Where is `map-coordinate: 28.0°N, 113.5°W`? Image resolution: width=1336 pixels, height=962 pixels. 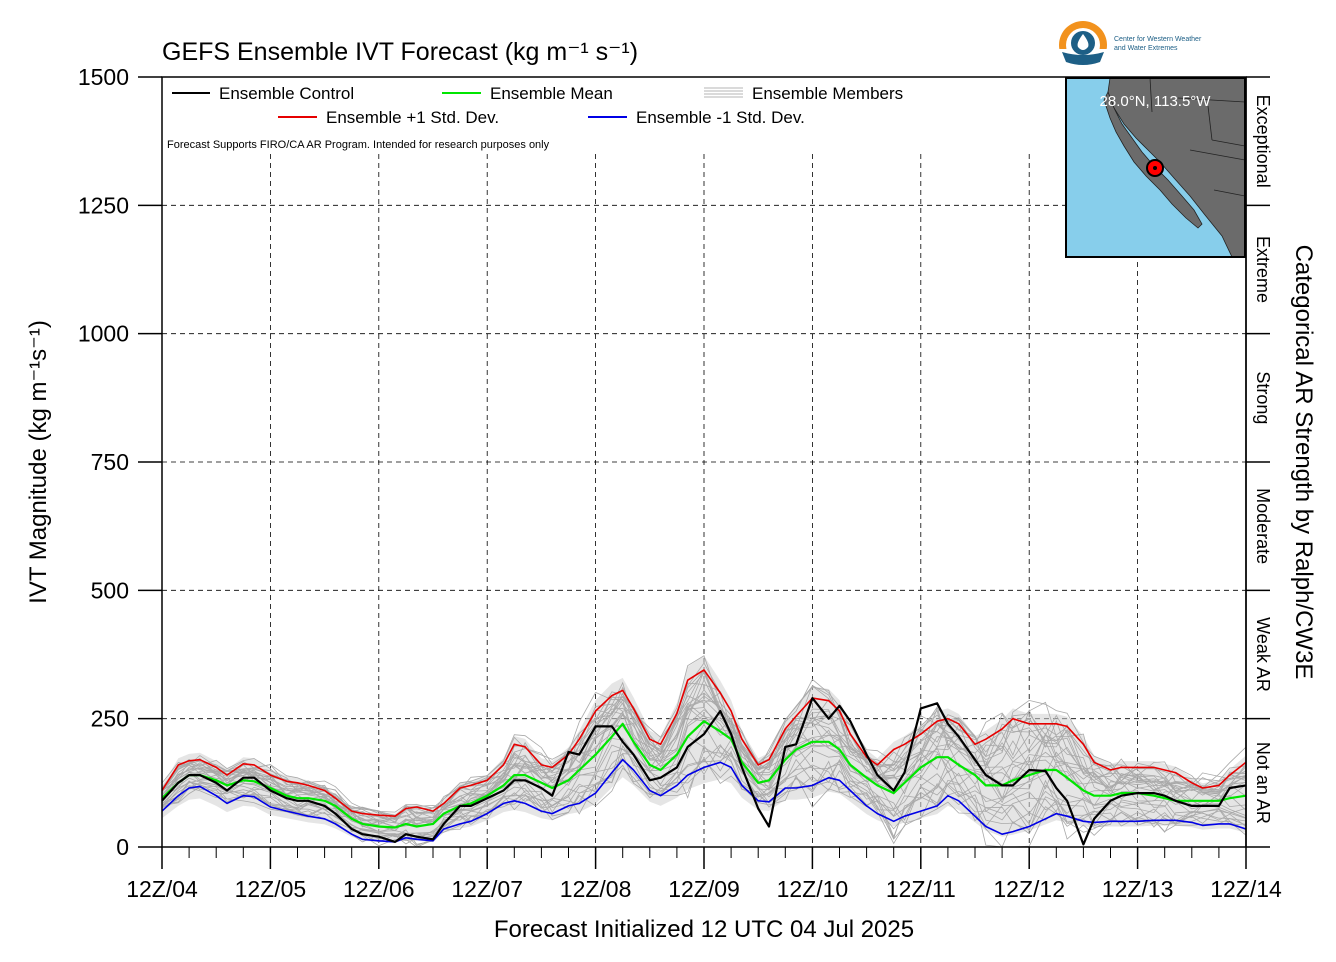
map-coordinate: 28.0°N, 113.5°W is located at coordinates (1156, 101).